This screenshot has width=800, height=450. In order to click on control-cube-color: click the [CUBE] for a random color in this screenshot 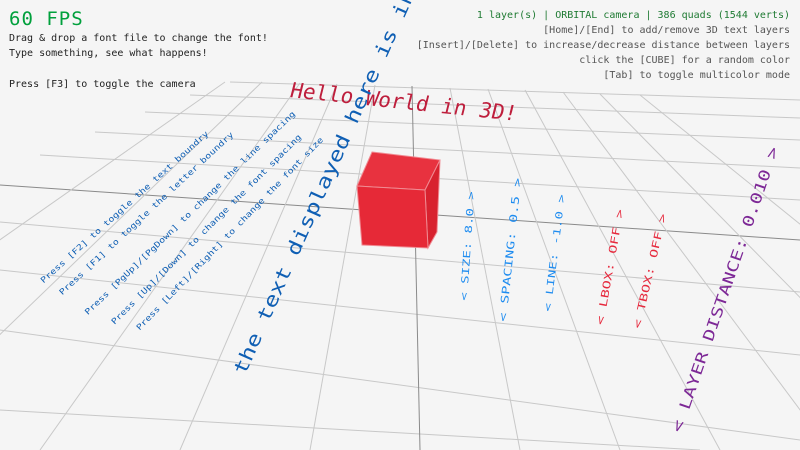, I will do `click(684, 60)`.